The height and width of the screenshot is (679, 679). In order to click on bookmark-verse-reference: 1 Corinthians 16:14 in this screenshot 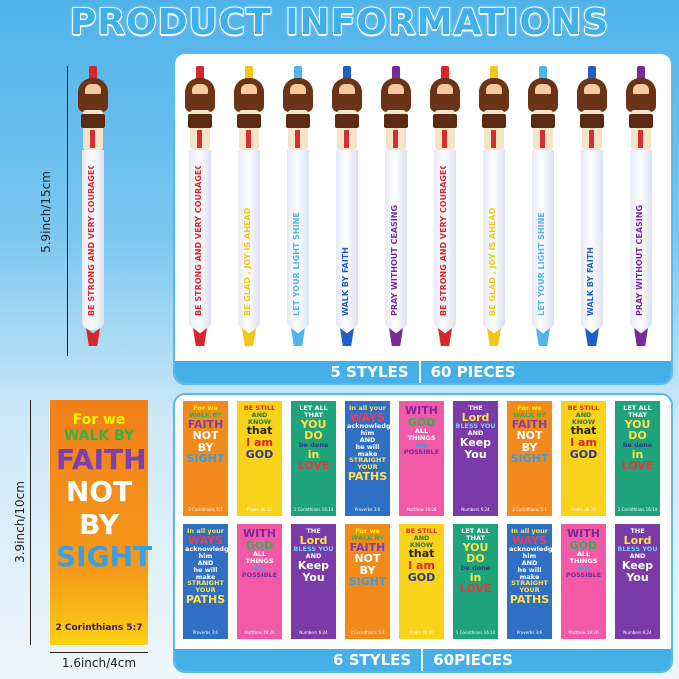, I will do `click(313, 509)`.